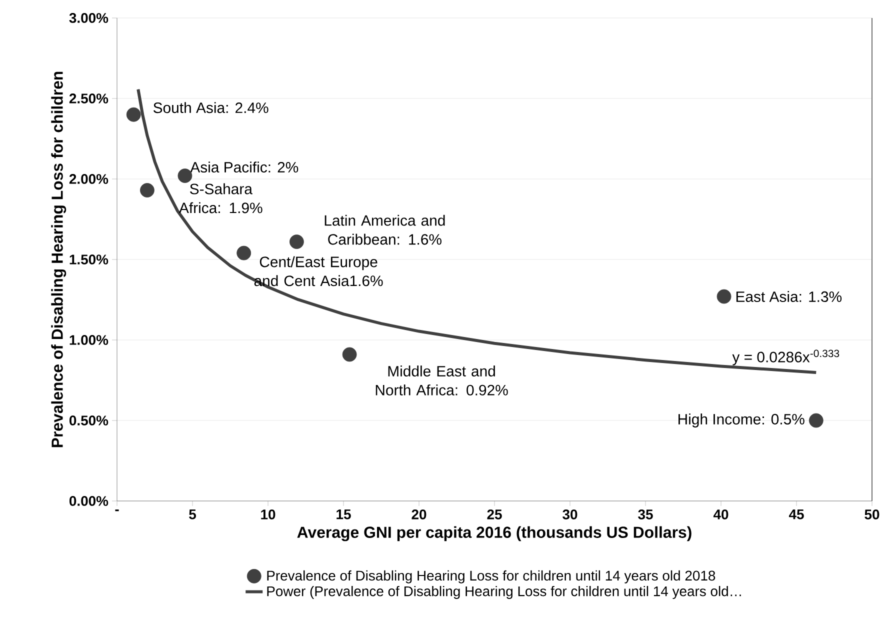 The height and width of the screenshot is (628, 884). I want to click on annotation: y = 0.0286x$^{-0.333}$, so click(786, 358).